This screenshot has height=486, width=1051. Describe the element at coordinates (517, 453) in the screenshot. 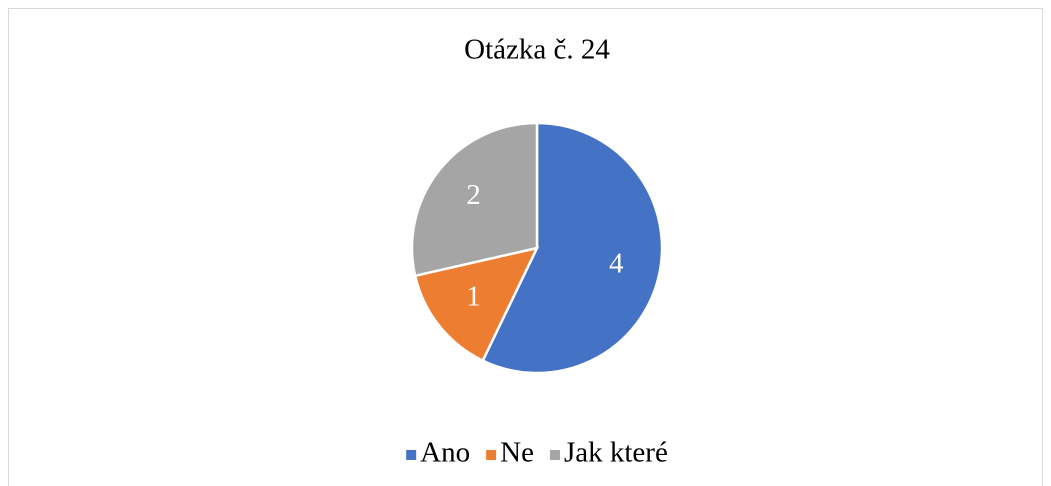

I see `legend-label: Ne` at that location.